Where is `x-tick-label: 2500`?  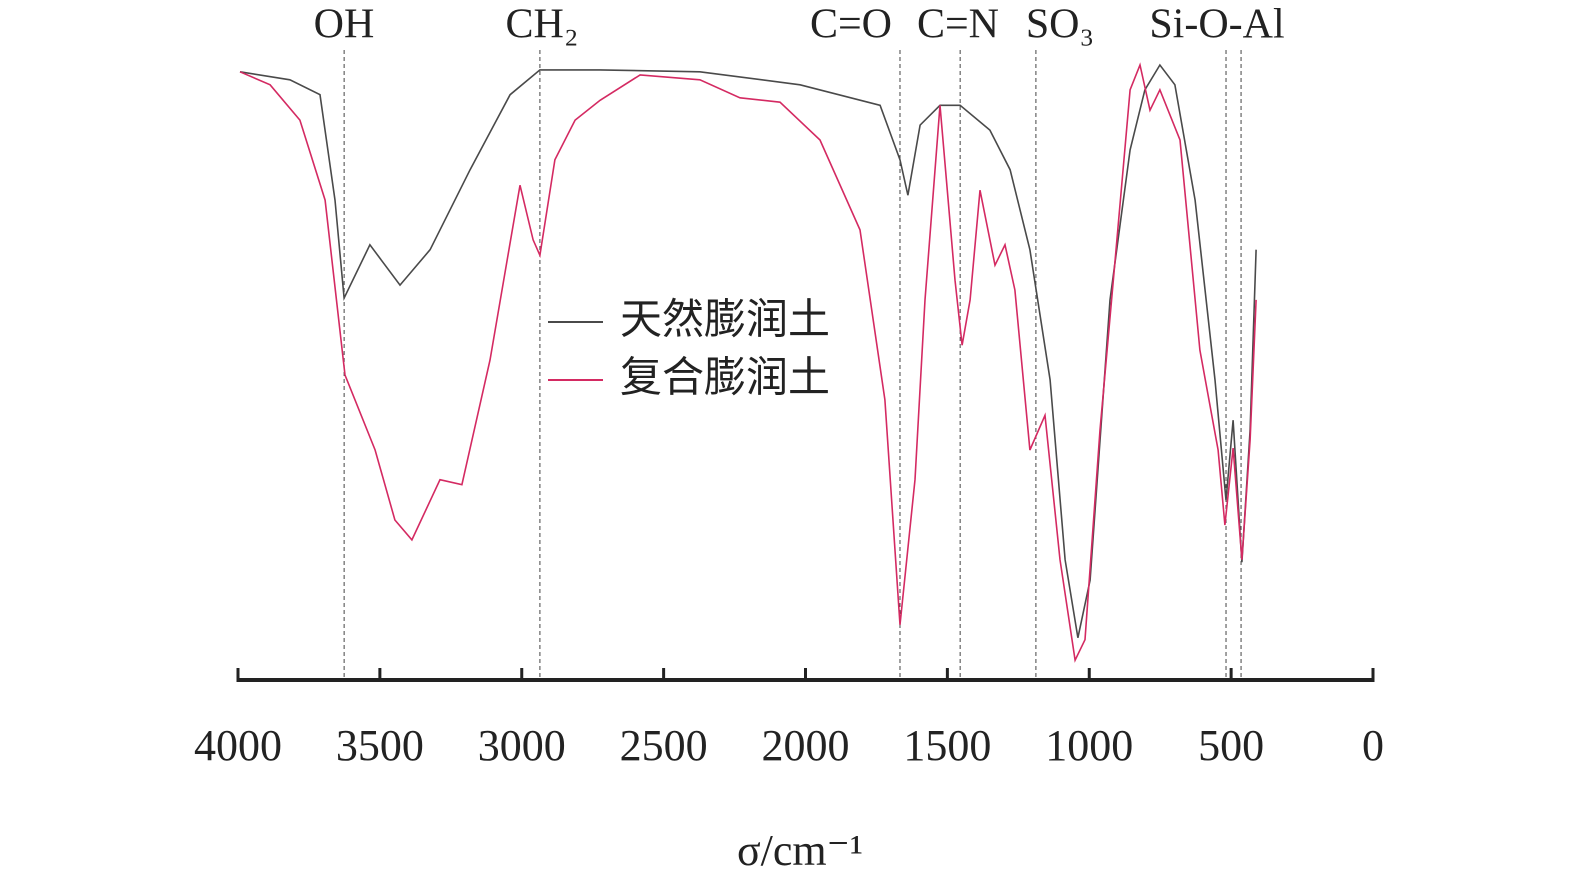
x-tick-label: 2500 is located at coordinates (664, 745).